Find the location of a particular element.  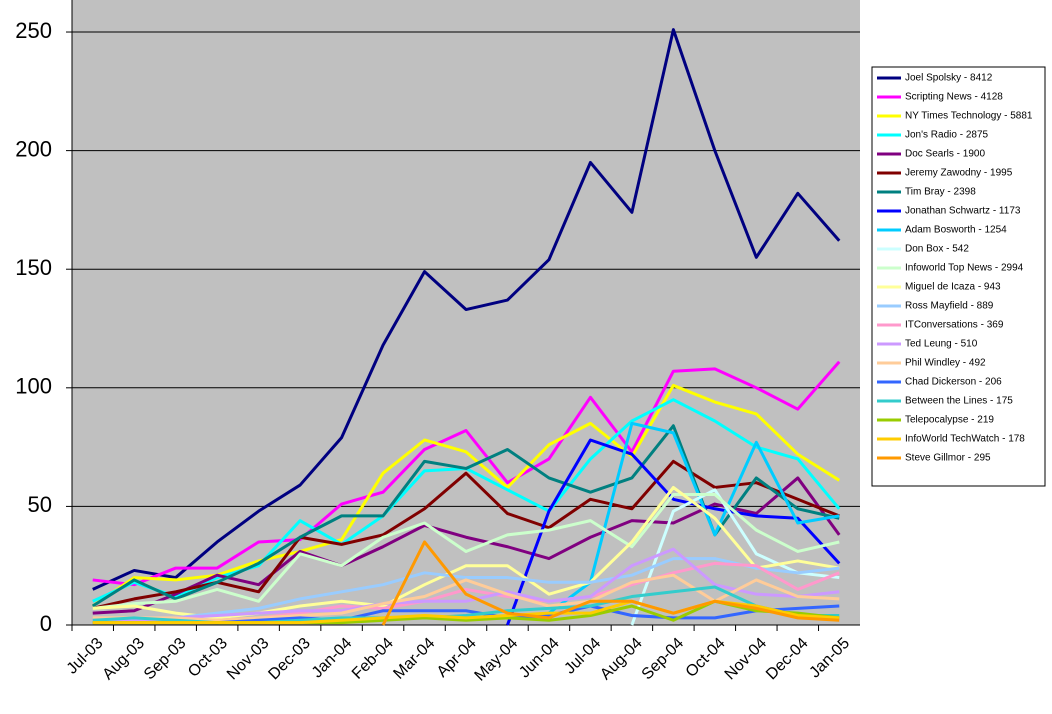

y-tick-label: 0 is located at coordinates (46, 623).